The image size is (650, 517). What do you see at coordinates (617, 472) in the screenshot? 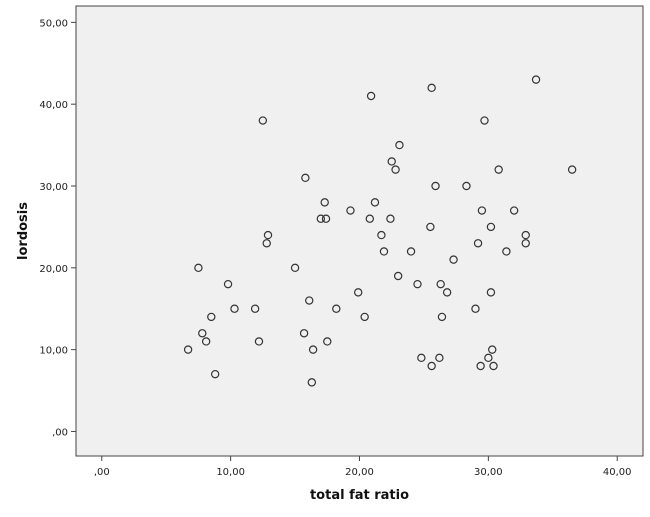
I see `x-tick-label: 40,00` at bounding box center [617, 472].